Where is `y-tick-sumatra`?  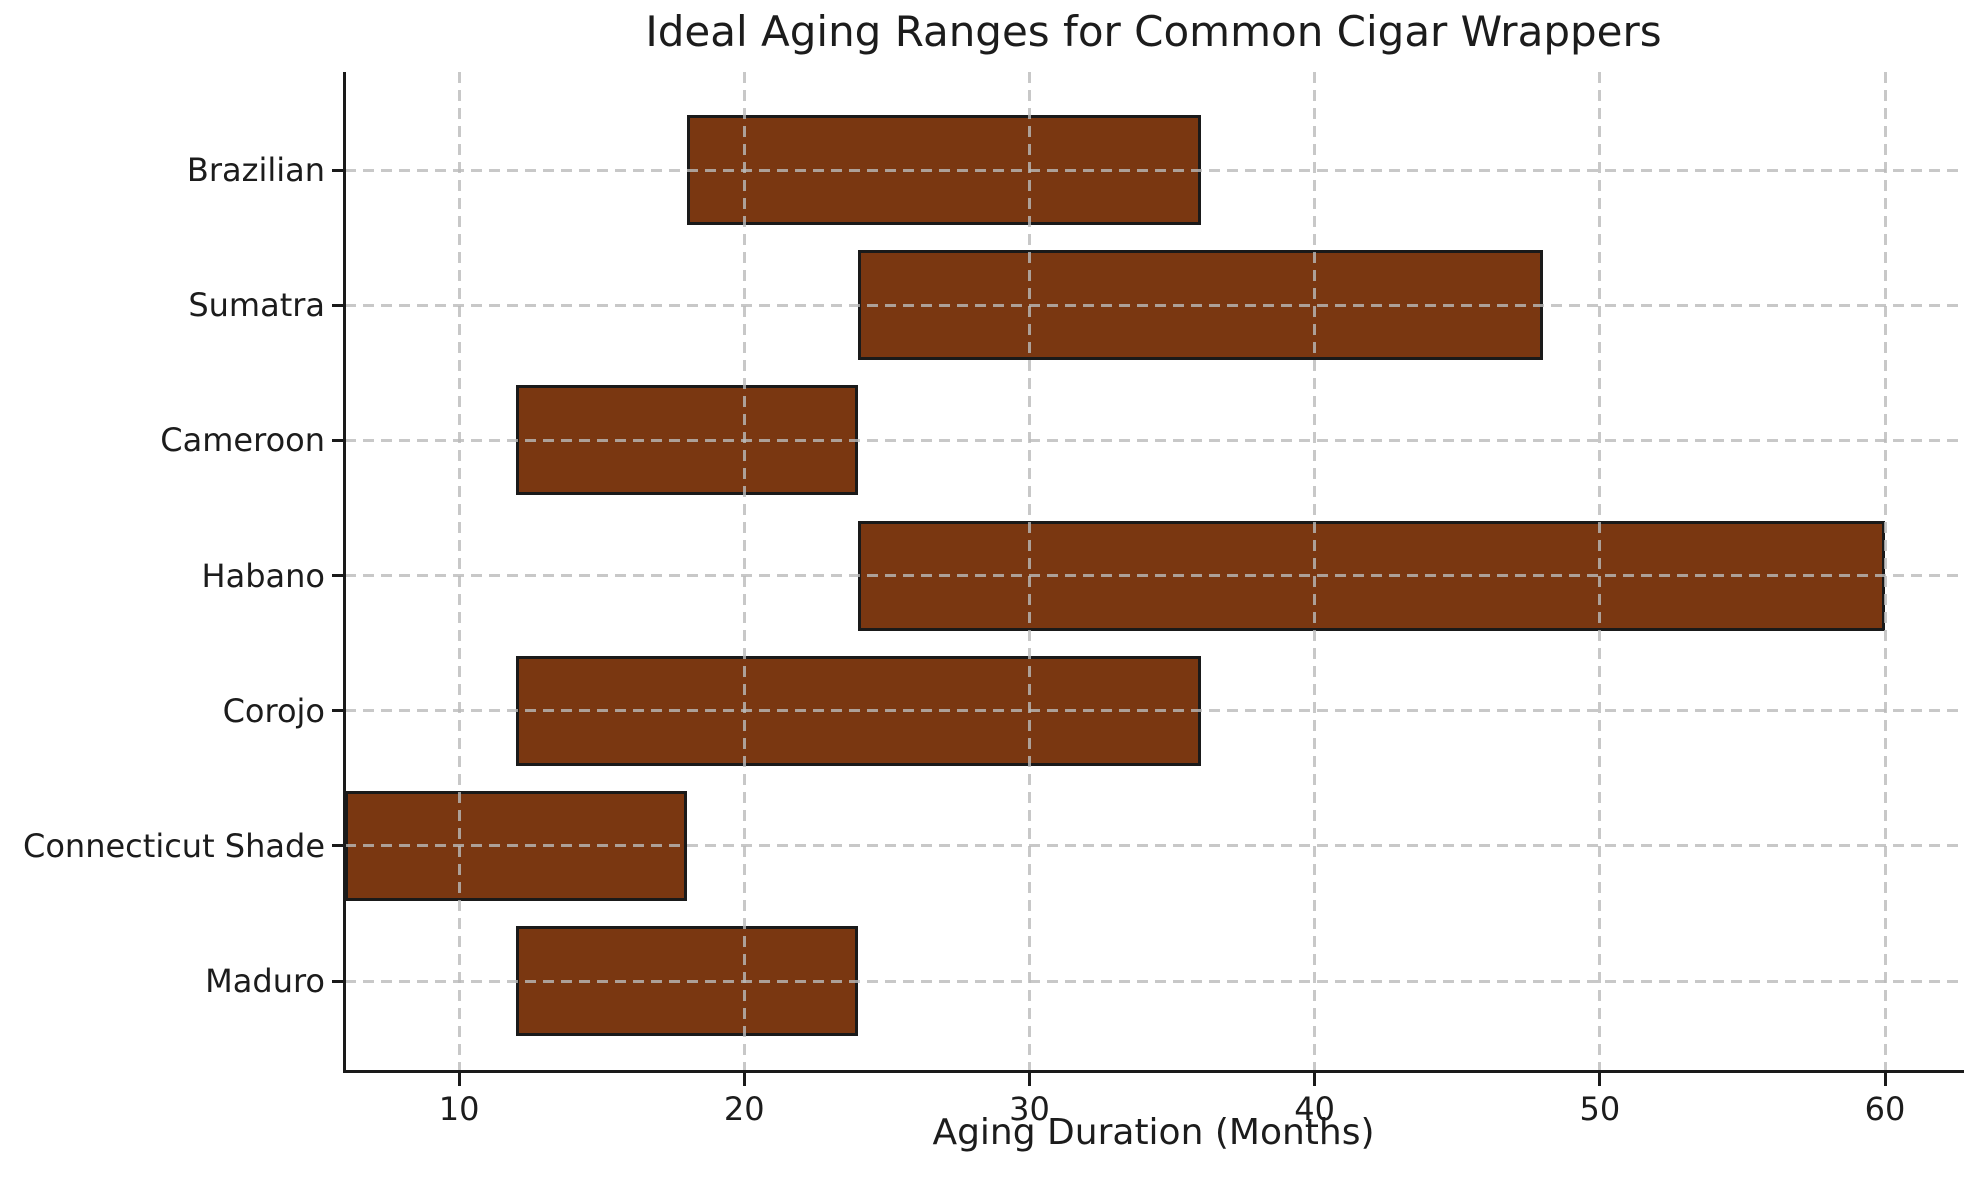
y-tick-sumatra is located at coordinates (338, 305).